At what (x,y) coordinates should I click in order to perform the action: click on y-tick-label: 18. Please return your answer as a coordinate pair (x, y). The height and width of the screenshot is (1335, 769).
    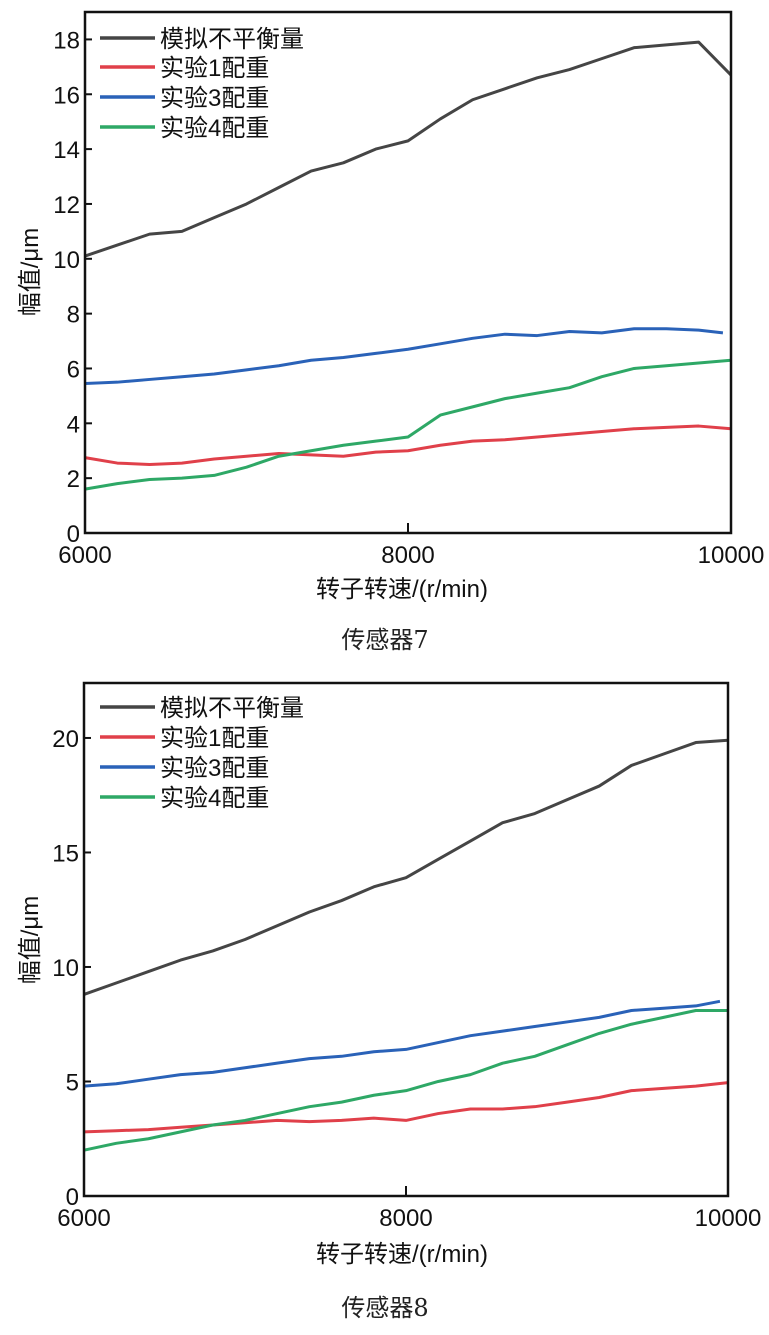
    Looking at the image, I should click on (66, 40).